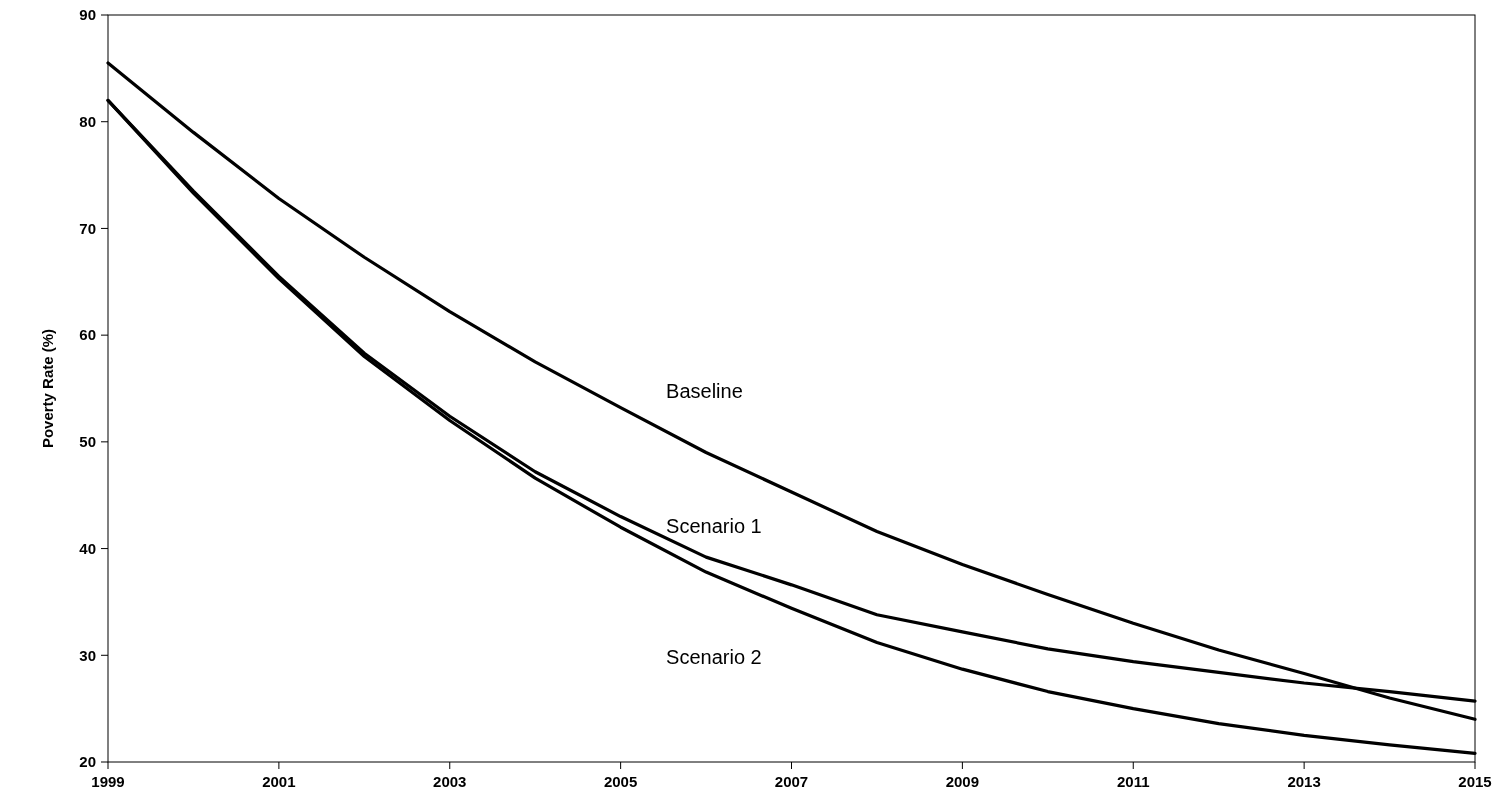 This screenshot has height=810, width=1511. Describe the element at coordinates (87, 15) in the screenshot. I see `y-tick-label: 90` at that location.